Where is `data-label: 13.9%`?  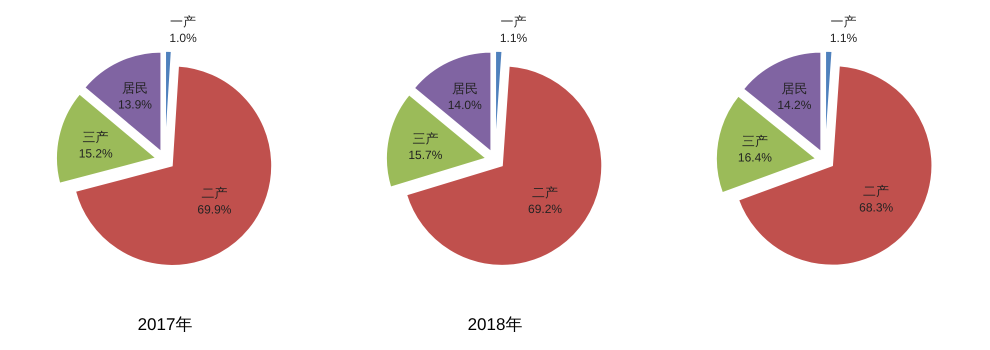
data-label: 13.9% is located at coordinates (135, 105).